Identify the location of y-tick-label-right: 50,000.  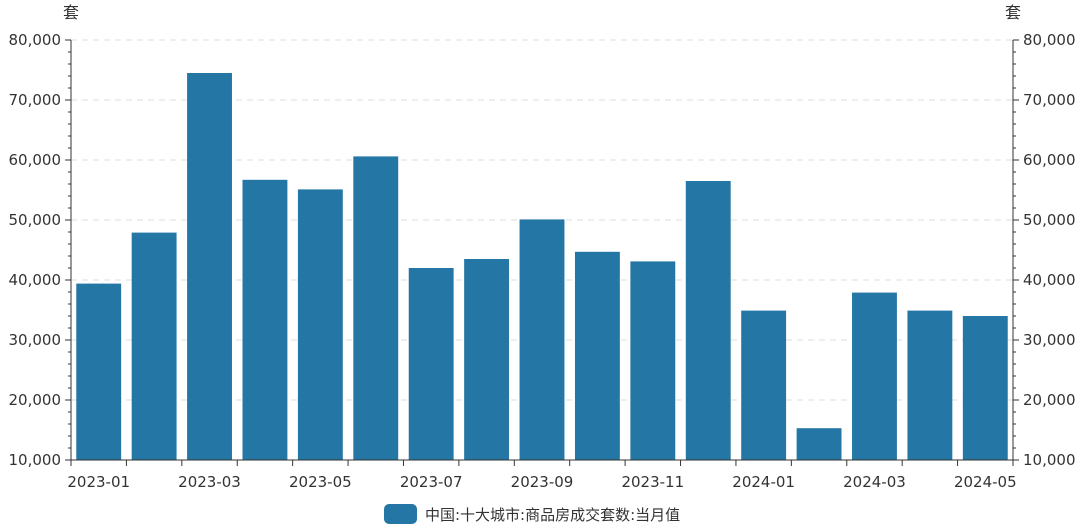
(1049, 220).